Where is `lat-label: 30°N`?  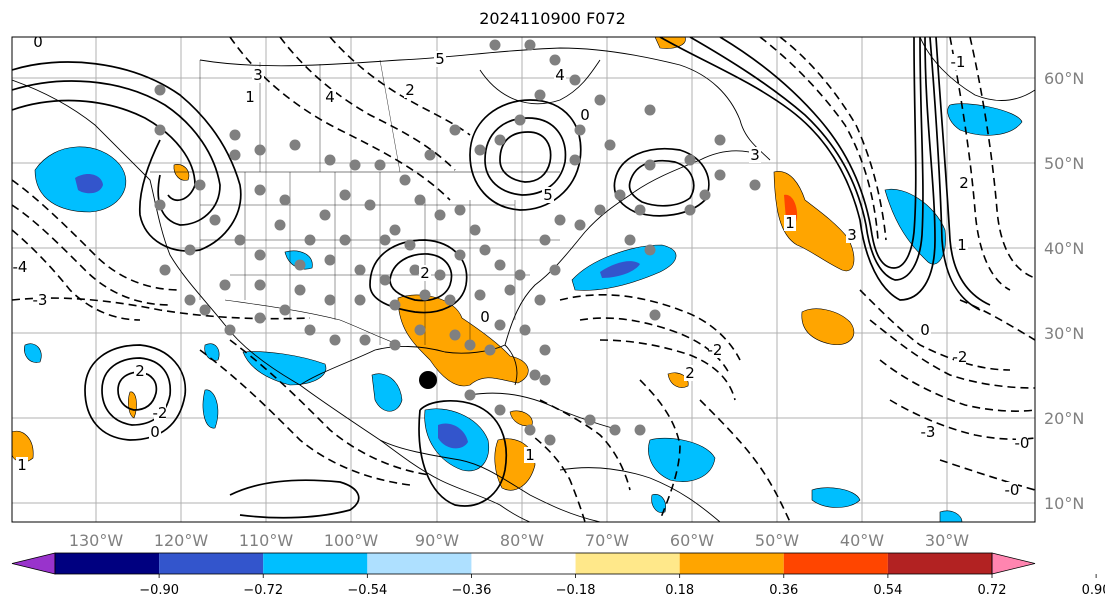 lat-label: 30°N is located at coordinates (1064, 333).